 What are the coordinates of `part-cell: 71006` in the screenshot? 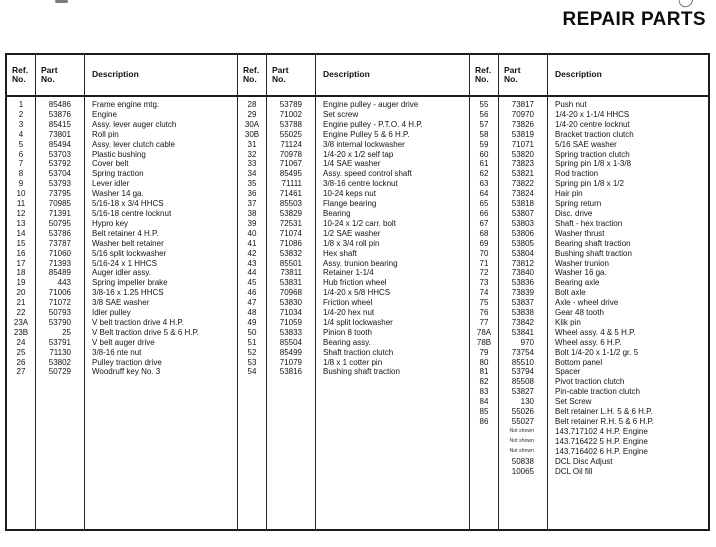 It's located at (59, 293).